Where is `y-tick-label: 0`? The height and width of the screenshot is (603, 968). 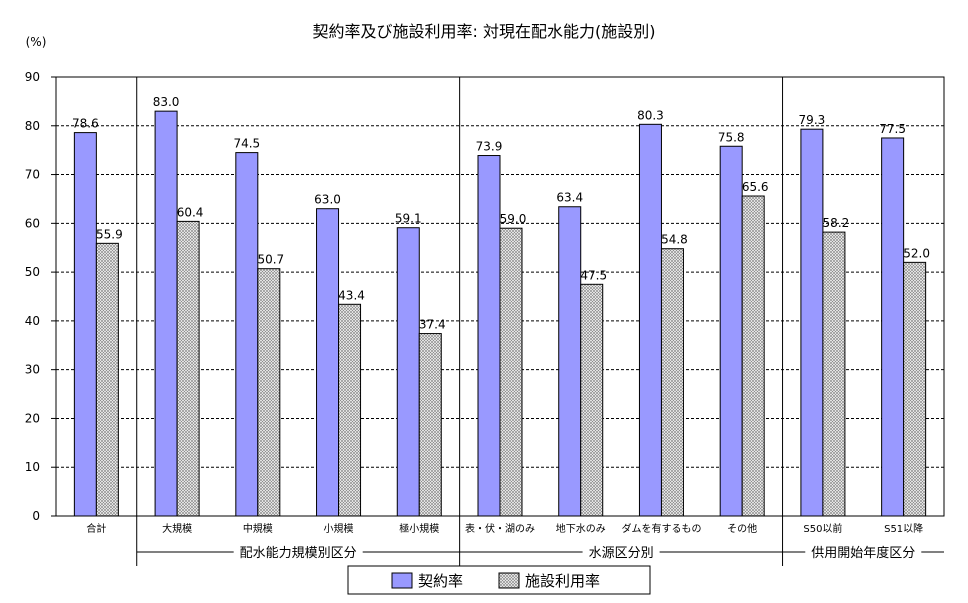
y-tick-label: 0 is located at coordinates (36, 516).